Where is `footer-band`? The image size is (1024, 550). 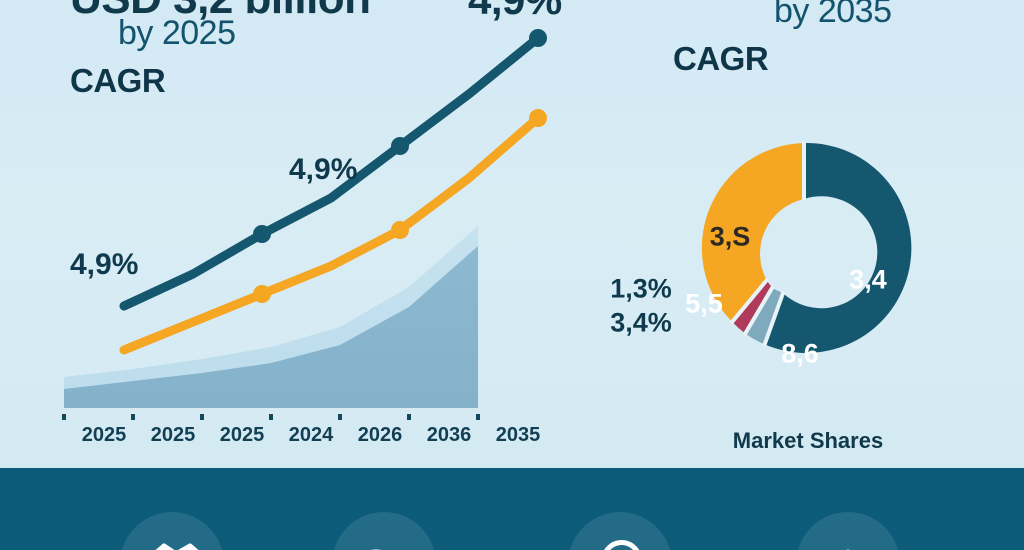
footer-band is located at coordinates (512, 509).